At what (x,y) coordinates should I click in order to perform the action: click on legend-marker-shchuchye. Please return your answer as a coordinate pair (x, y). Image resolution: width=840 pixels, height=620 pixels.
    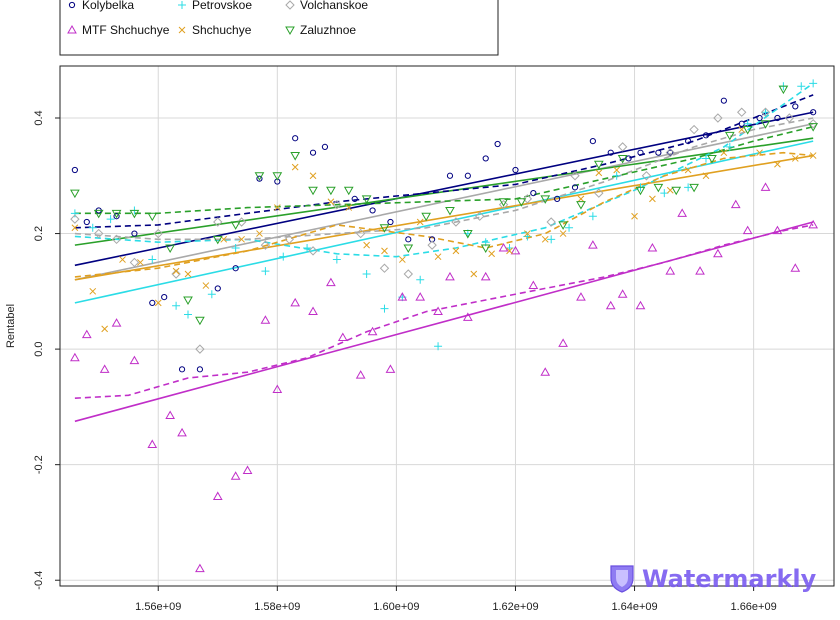
    Looking at the image, I should click on (182, 30).